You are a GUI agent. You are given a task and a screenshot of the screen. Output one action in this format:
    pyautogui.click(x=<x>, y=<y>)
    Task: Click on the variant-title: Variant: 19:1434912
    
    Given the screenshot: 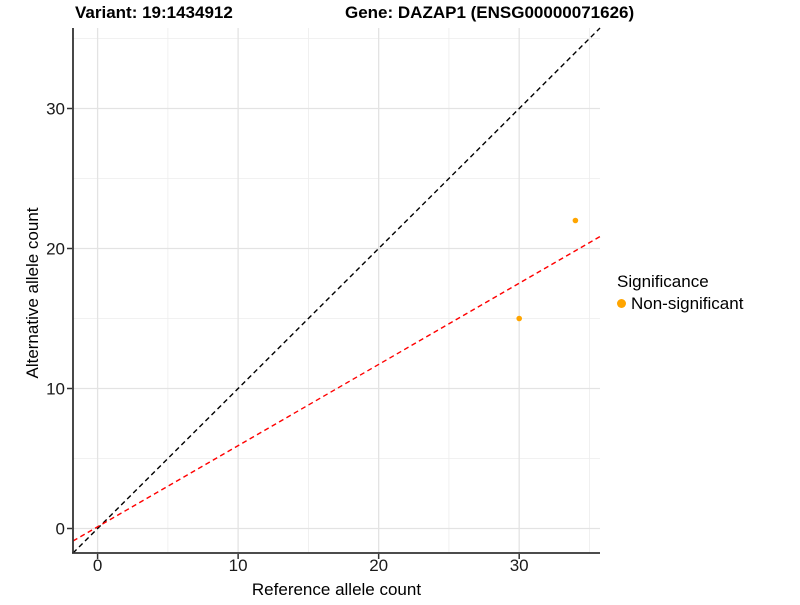 What is the action you would take?
    pyautogui.click(x=154, y=12)
    